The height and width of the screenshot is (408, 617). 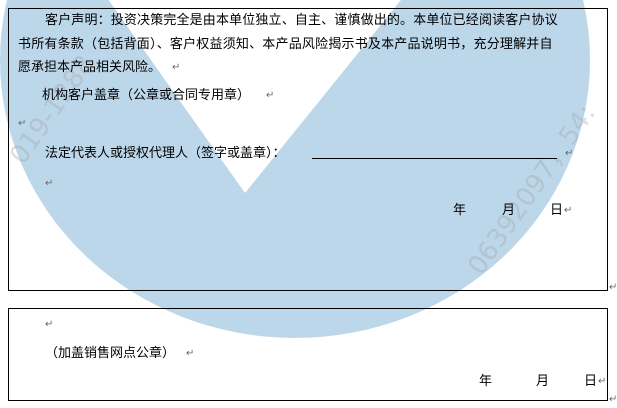 What do you see at coordinates (301, 20) in the screenshot?
I see `declaration-line-1: 客户声明：投资决策完全是由本单位独立、自主、谨慎做出的。本单位已经阅读客户协议` at bounding box center [301, 20].